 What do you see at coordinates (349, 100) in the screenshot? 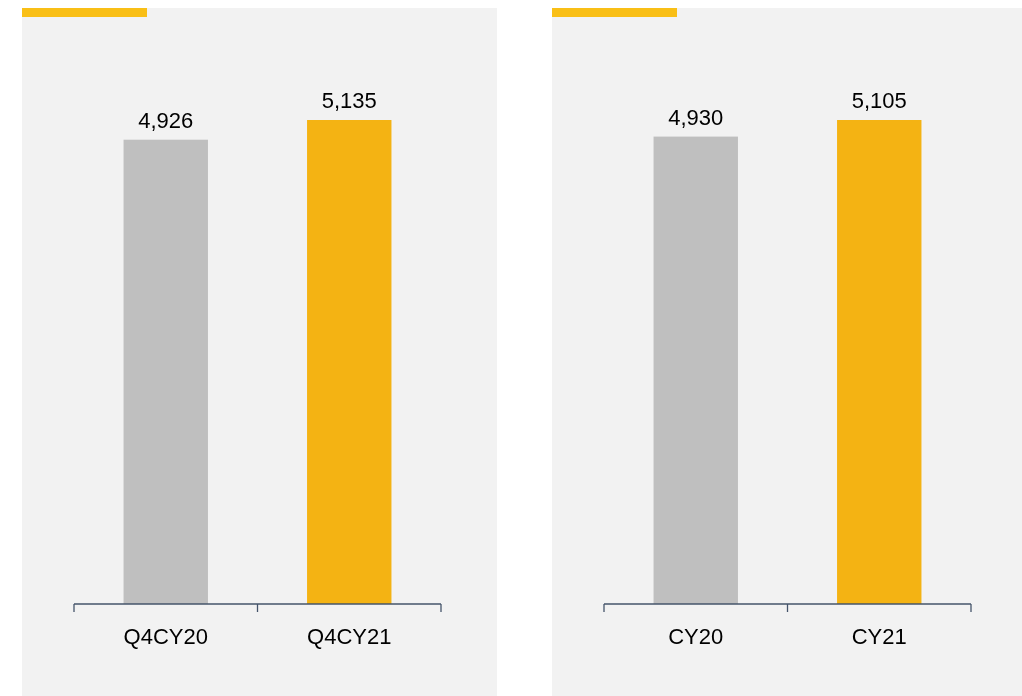
I see `data-label: 5,135` at bounding box center [349, 100].